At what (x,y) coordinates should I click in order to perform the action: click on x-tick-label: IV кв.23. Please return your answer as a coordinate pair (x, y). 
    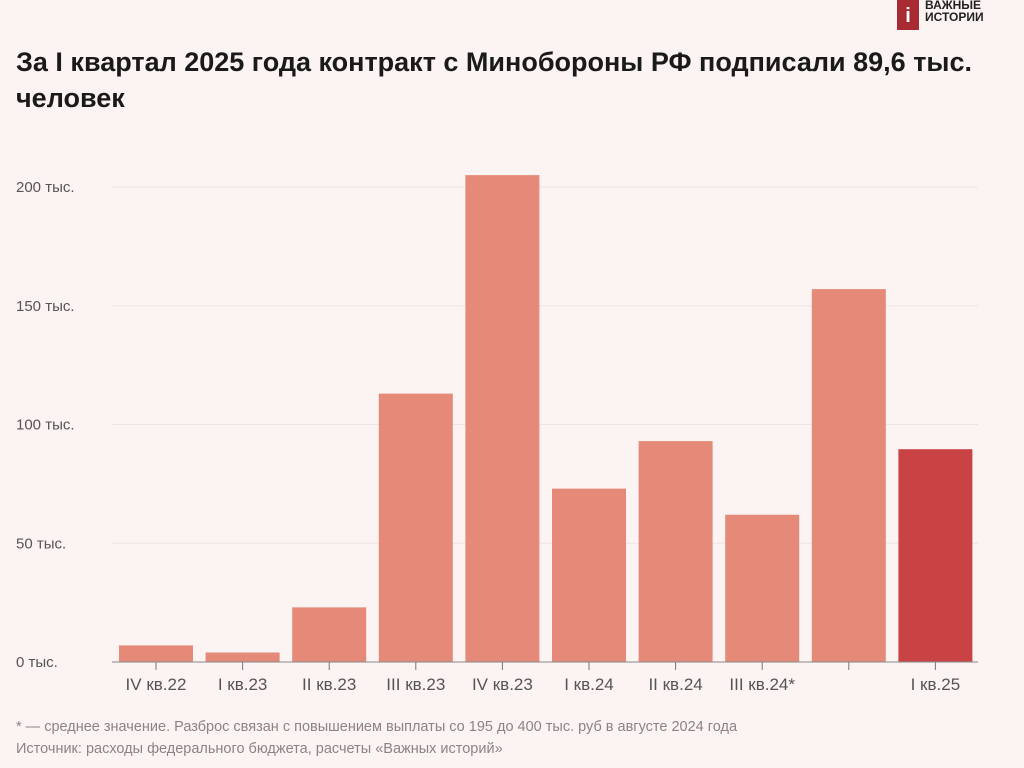
    Looking at the image, I should click on (502, 684).